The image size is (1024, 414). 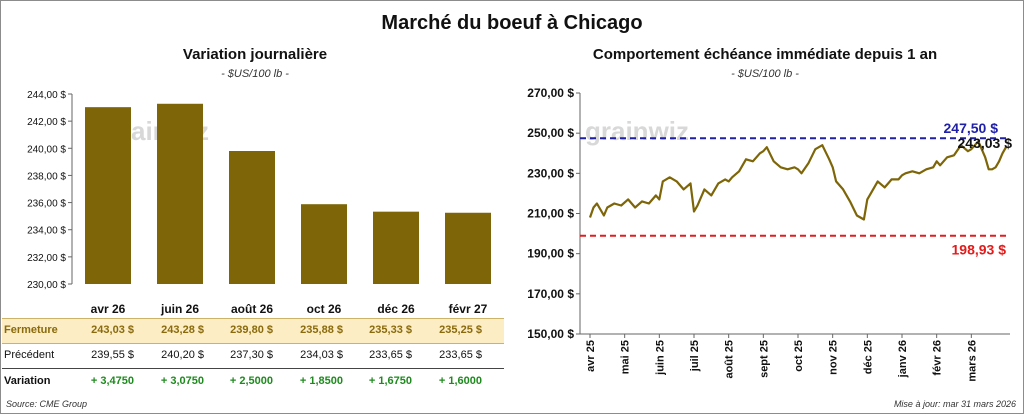 What do you see at coordinates (637, 131) in the screenshot?
I see `watermark: grainwiz` at bounding box center [637, 131].